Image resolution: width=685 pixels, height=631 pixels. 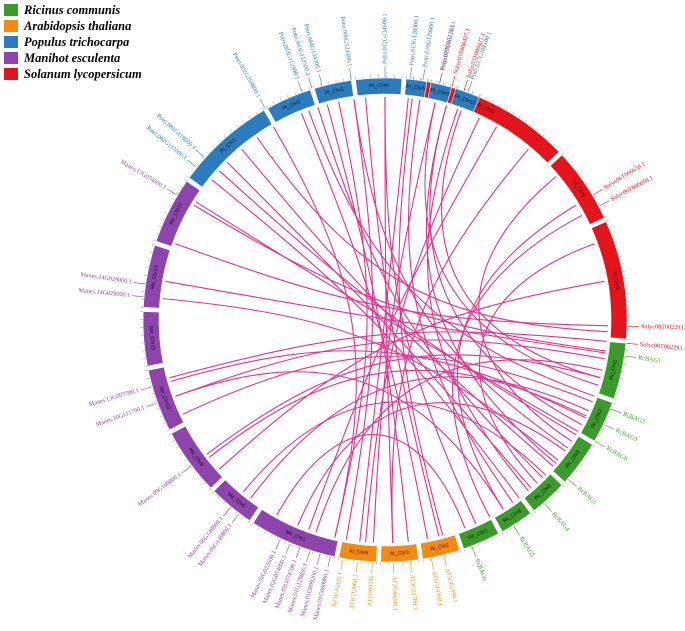 I want to click on gene-label: Manes.17G074800.1, so click(x=143, y=174).